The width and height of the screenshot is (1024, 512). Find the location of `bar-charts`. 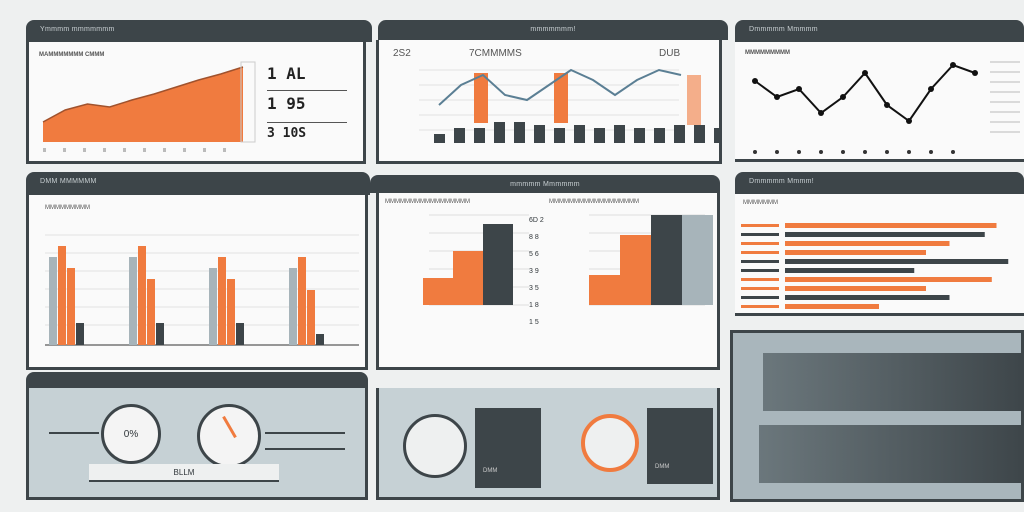

bar-charts is located at coordinates (568, 260).